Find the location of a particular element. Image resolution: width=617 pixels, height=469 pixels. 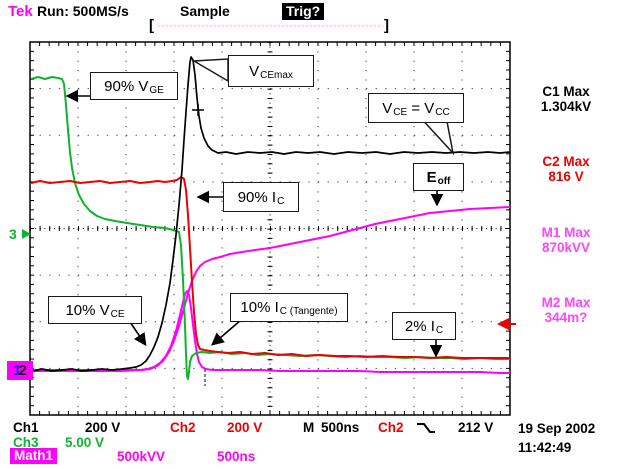

ch3-scale: 5.00 V is located at coordinates (85, 442).